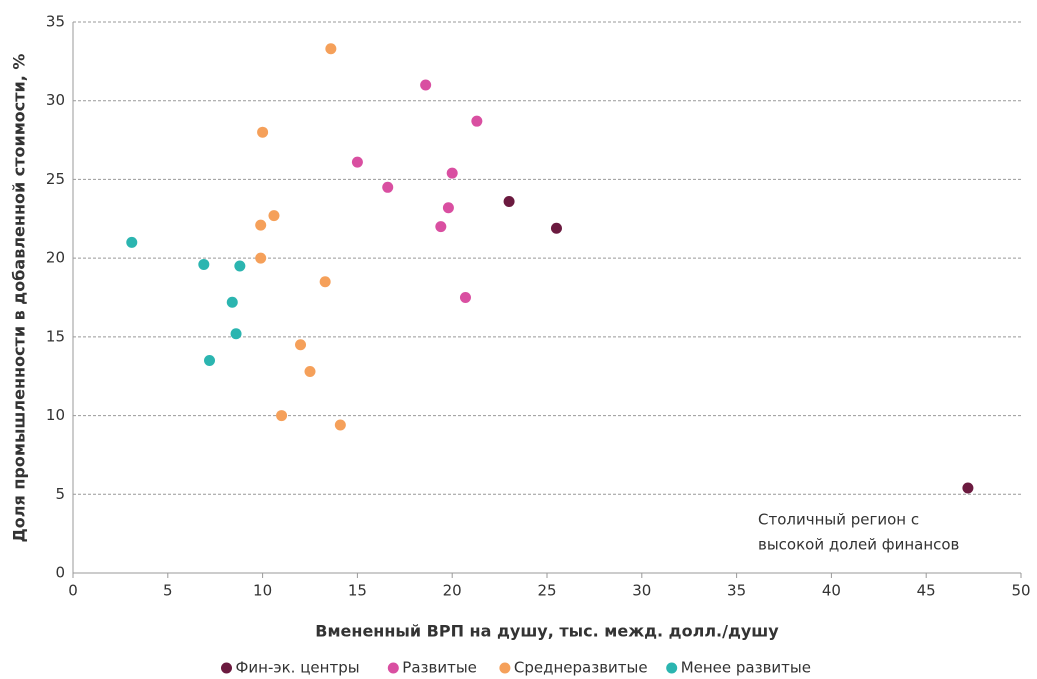 The height and width of the screenshot is (679, 1037). Describe the element at coordinates (357, 591) in the screenshot. I see `x-tick-label: 15` at that location.